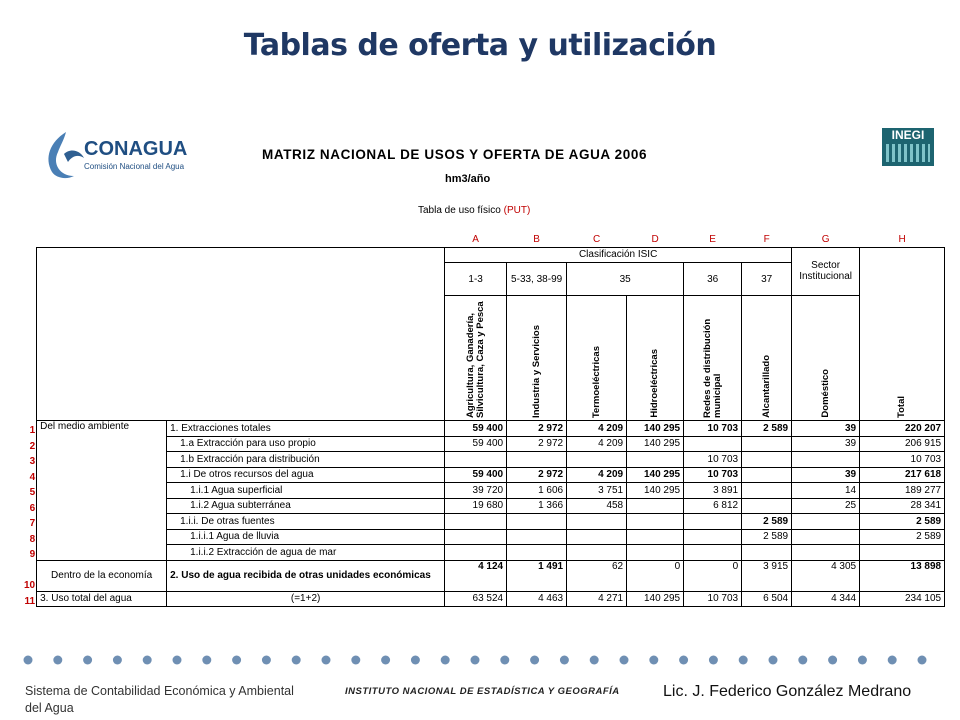 The image size is (960, 720). I want to click on column-name: Termoeléctricas, so click(596, 381).